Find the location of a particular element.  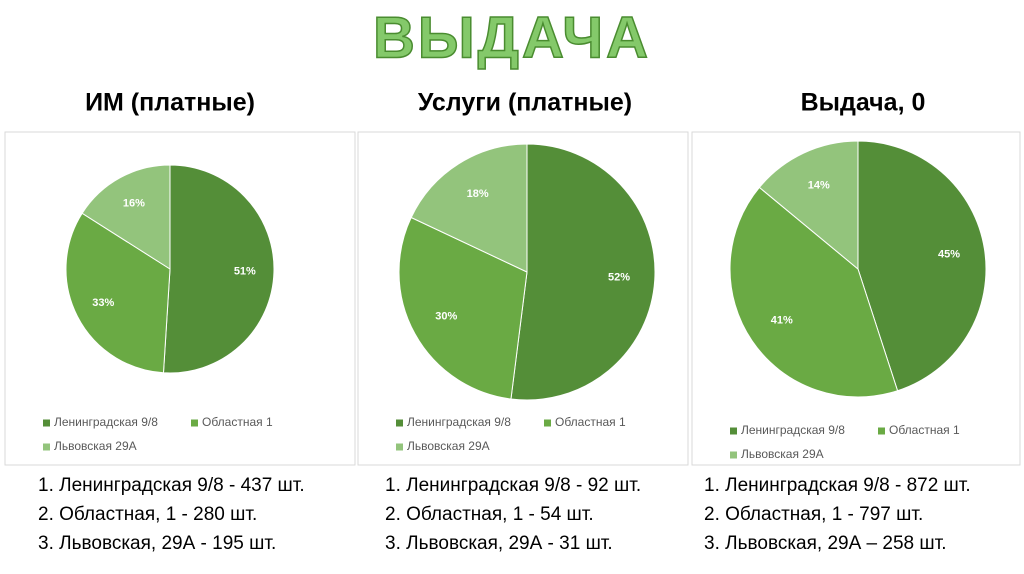

data-label: 30% is located at coordinates (446, 316).